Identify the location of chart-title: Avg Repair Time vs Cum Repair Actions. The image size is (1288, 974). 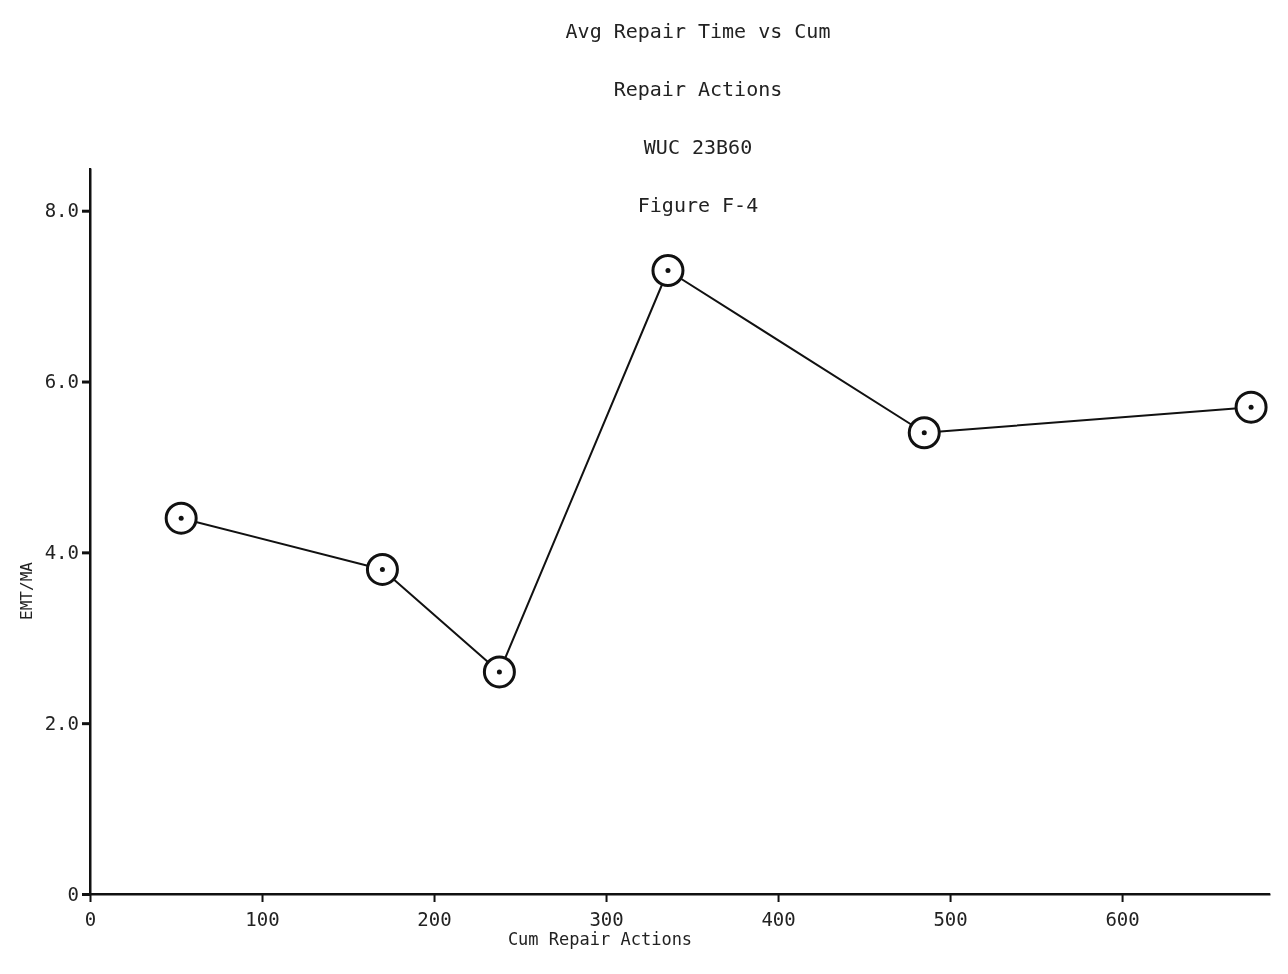
(698, 60).